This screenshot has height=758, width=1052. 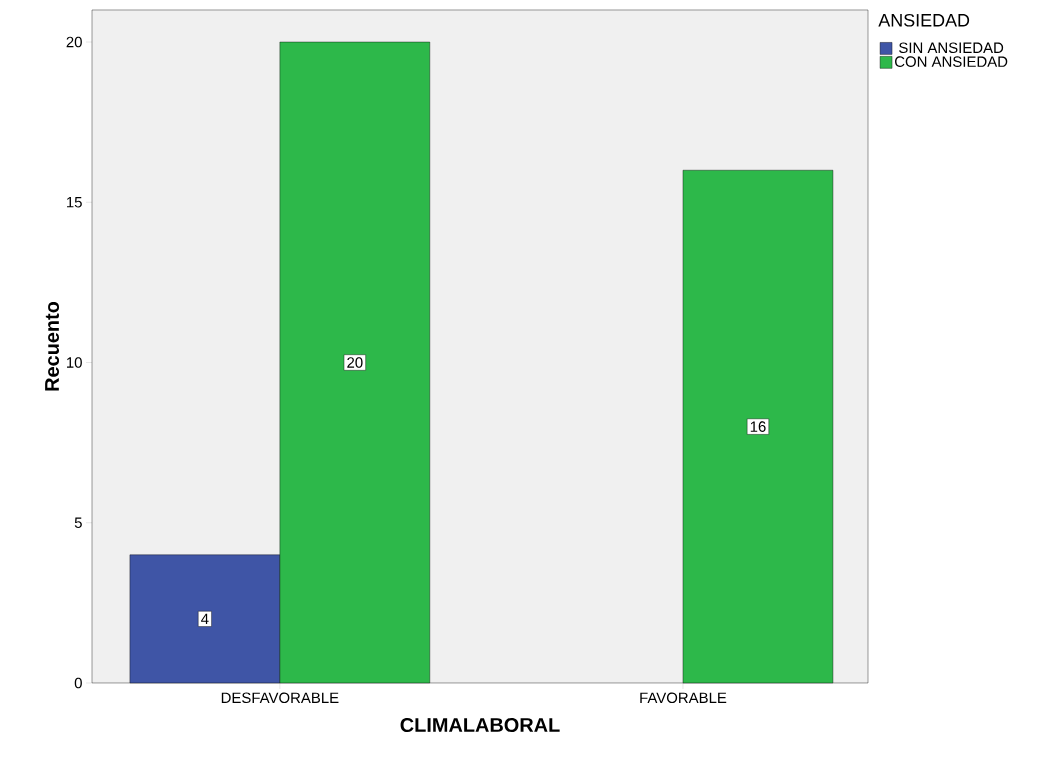 What do you see at coordinates (205, 619) in the screenshot?
I see `data-label: 4` at bounding box center [205, 619].